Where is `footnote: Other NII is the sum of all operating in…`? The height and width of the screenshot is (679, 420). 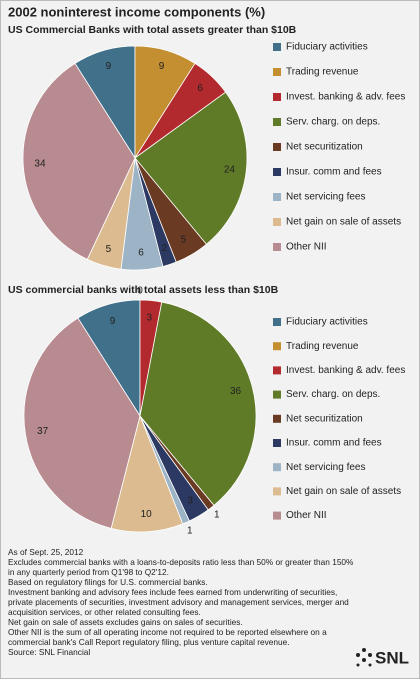
footnote: Other NII is the sum of all operating in… is located at coordinates (167, 632).